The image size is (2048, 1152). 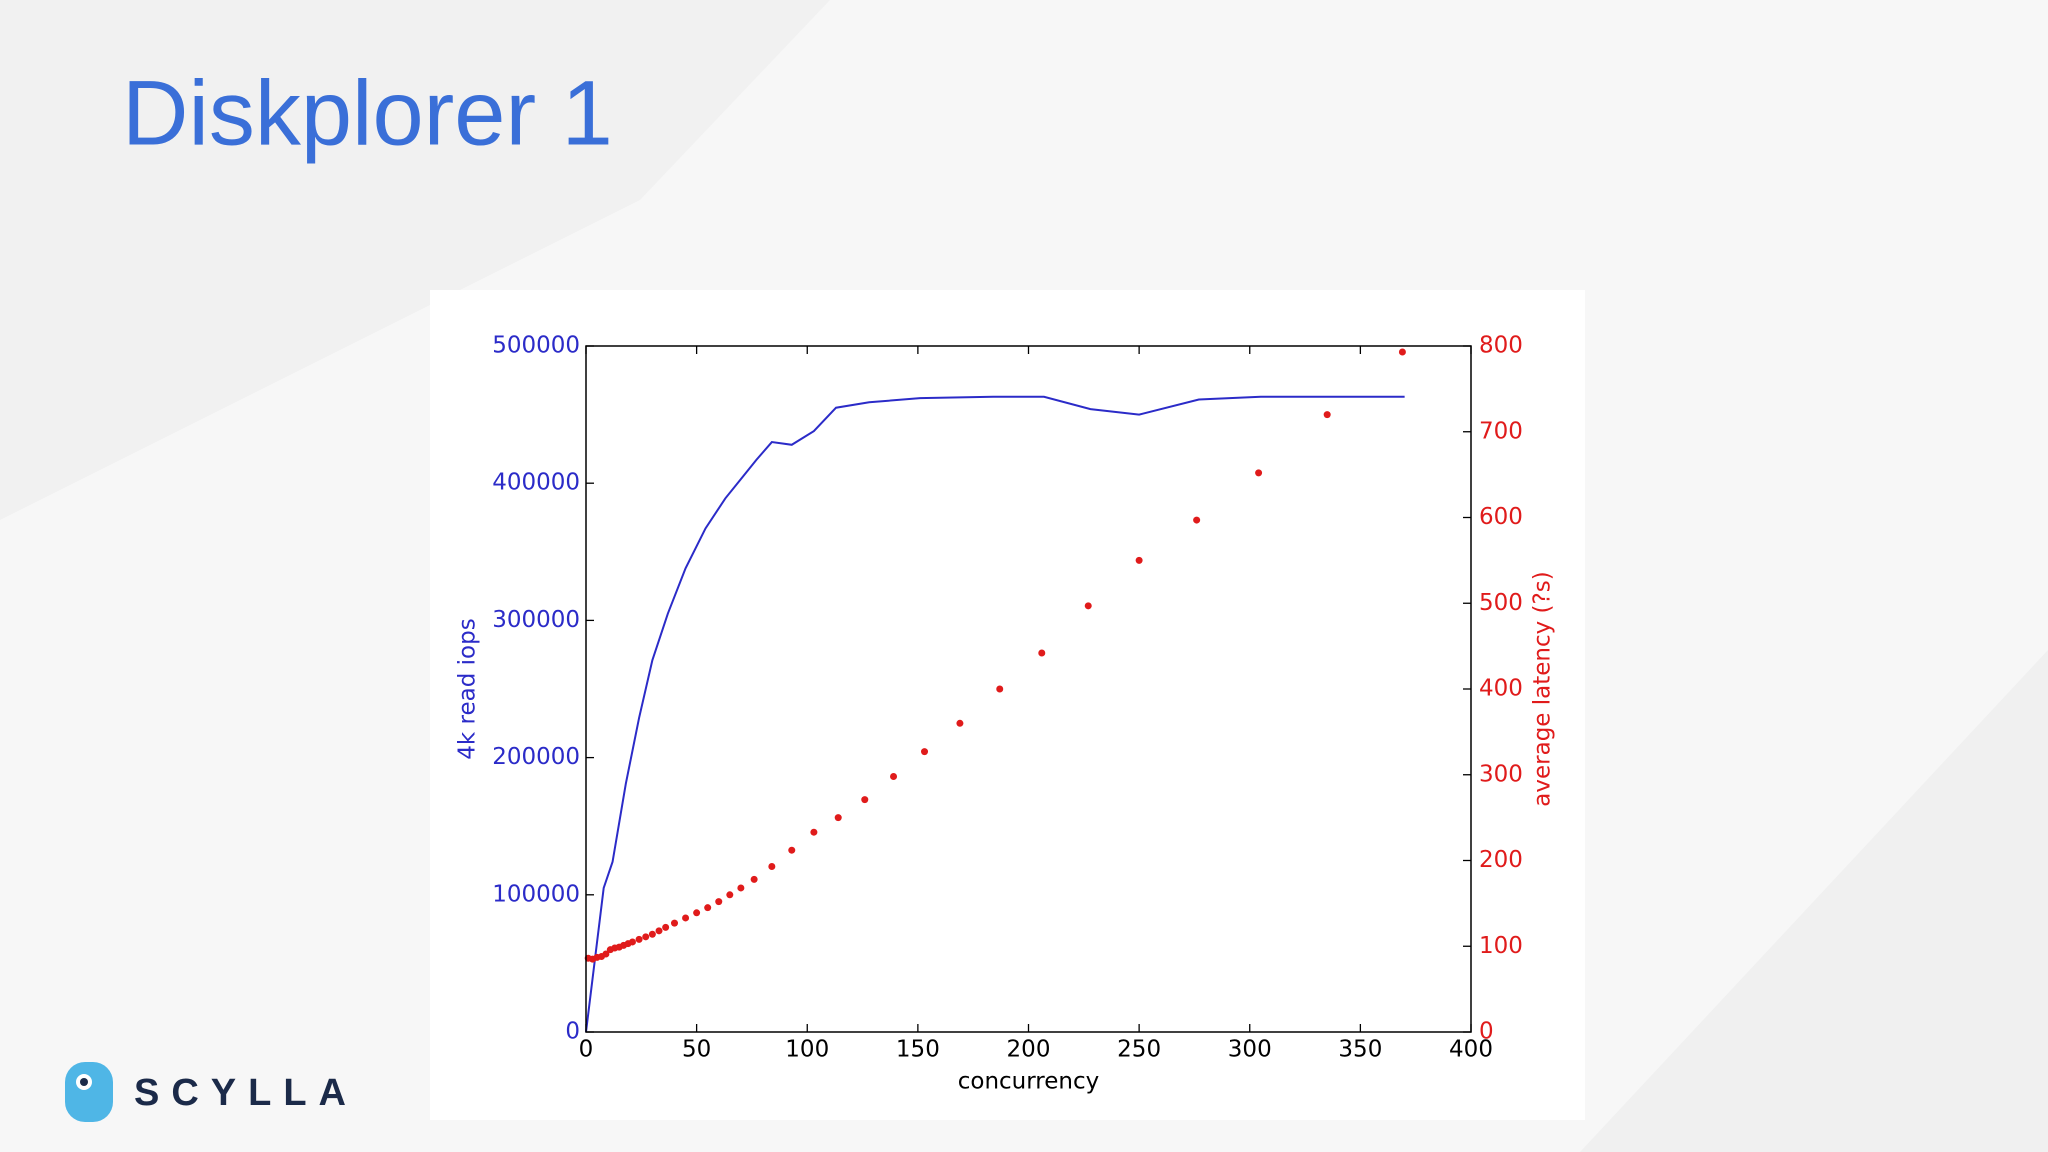 What do you see at coordinates (536, 757) in the screenshot?
I see `y-tick-label: 200000` at bounding box center [536, 757].